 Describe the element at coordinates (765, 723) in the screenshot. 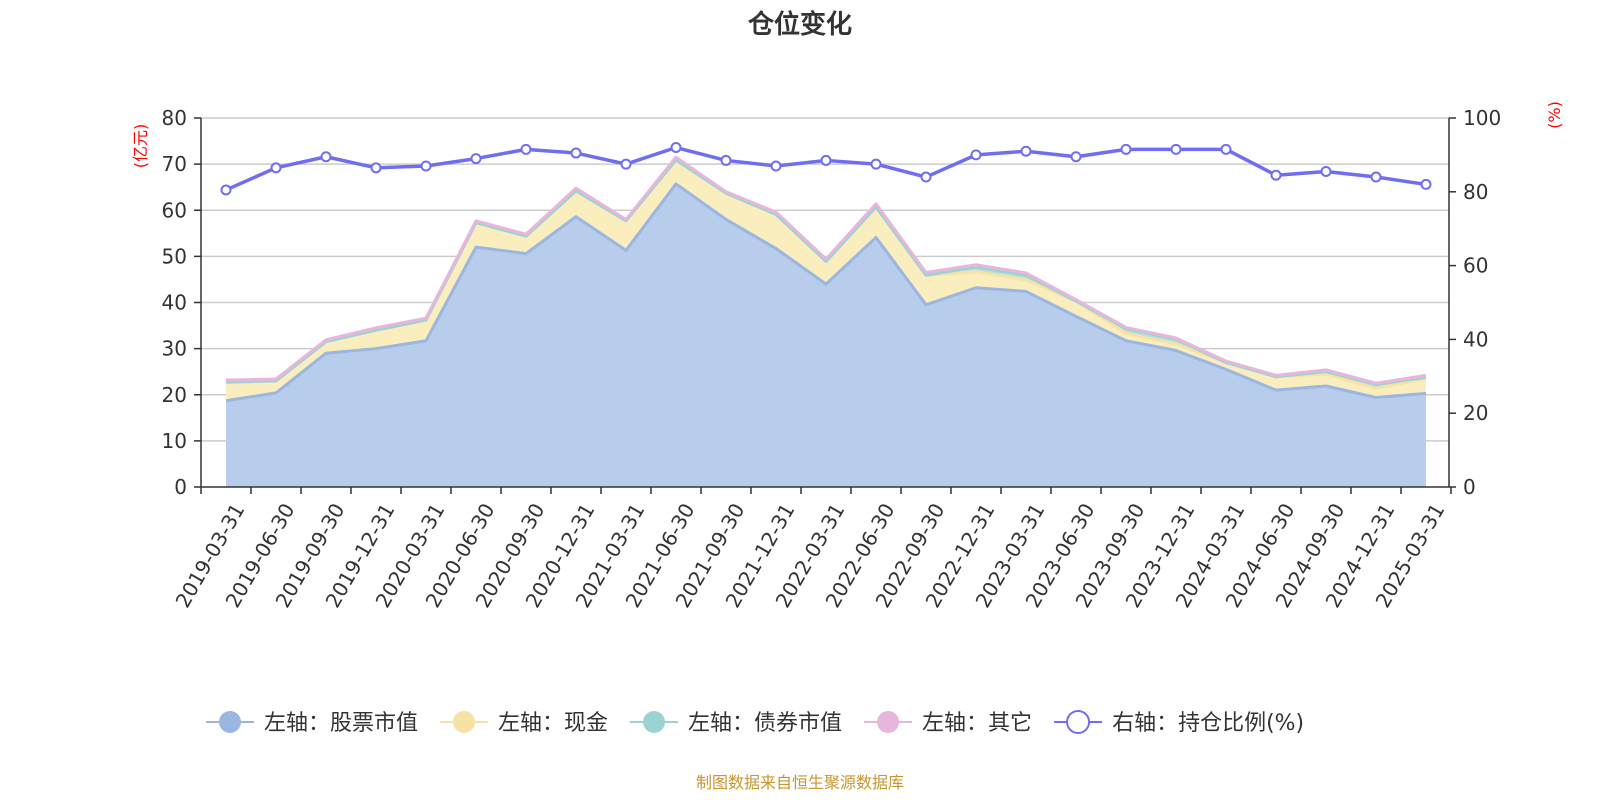

I see `legend-label-2: 左轴：债券市值` at that location.